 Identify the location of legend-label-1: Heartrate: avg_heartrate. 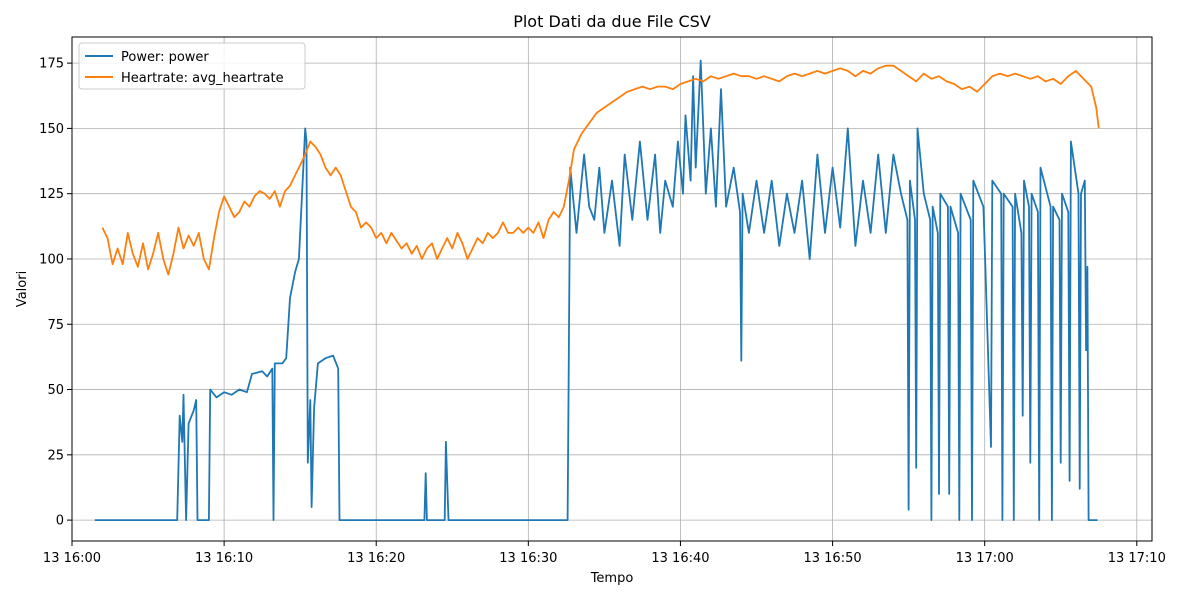
(202, 78).